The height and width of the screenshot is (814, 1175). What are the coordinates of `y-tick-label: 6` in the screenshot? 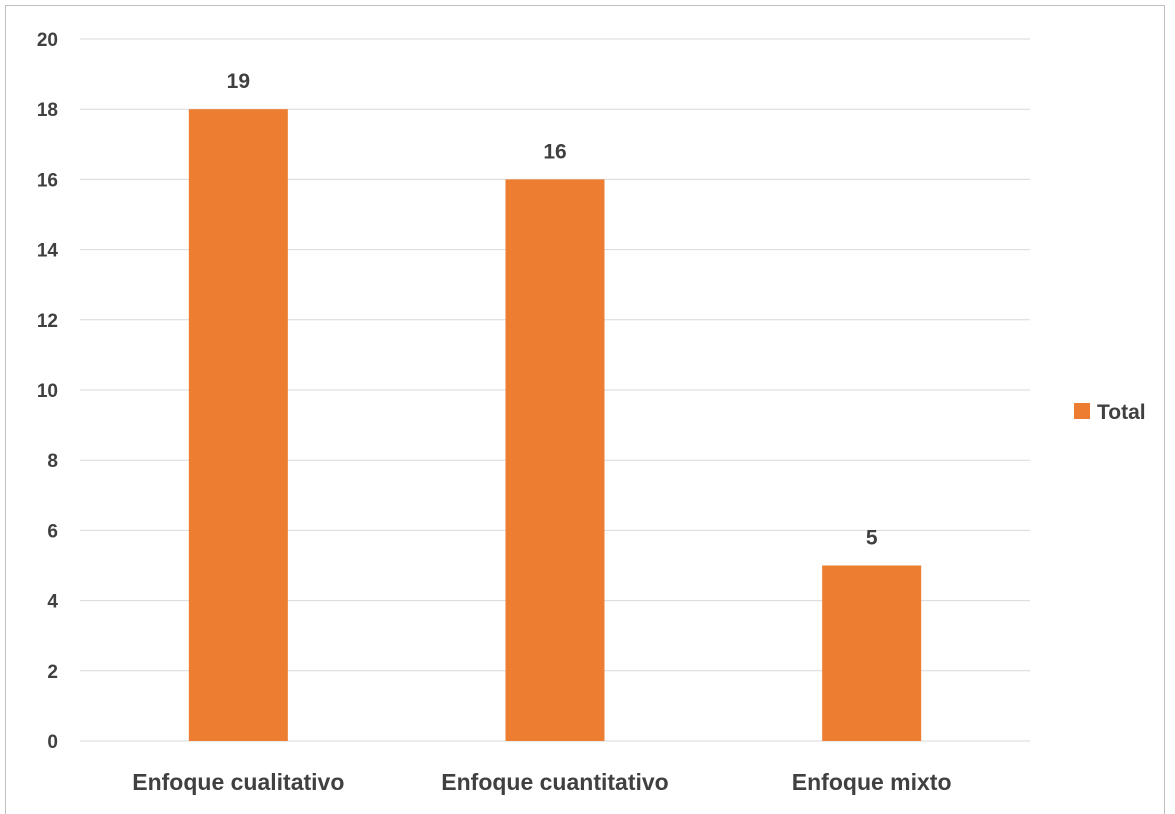 It's located at (52, 531).